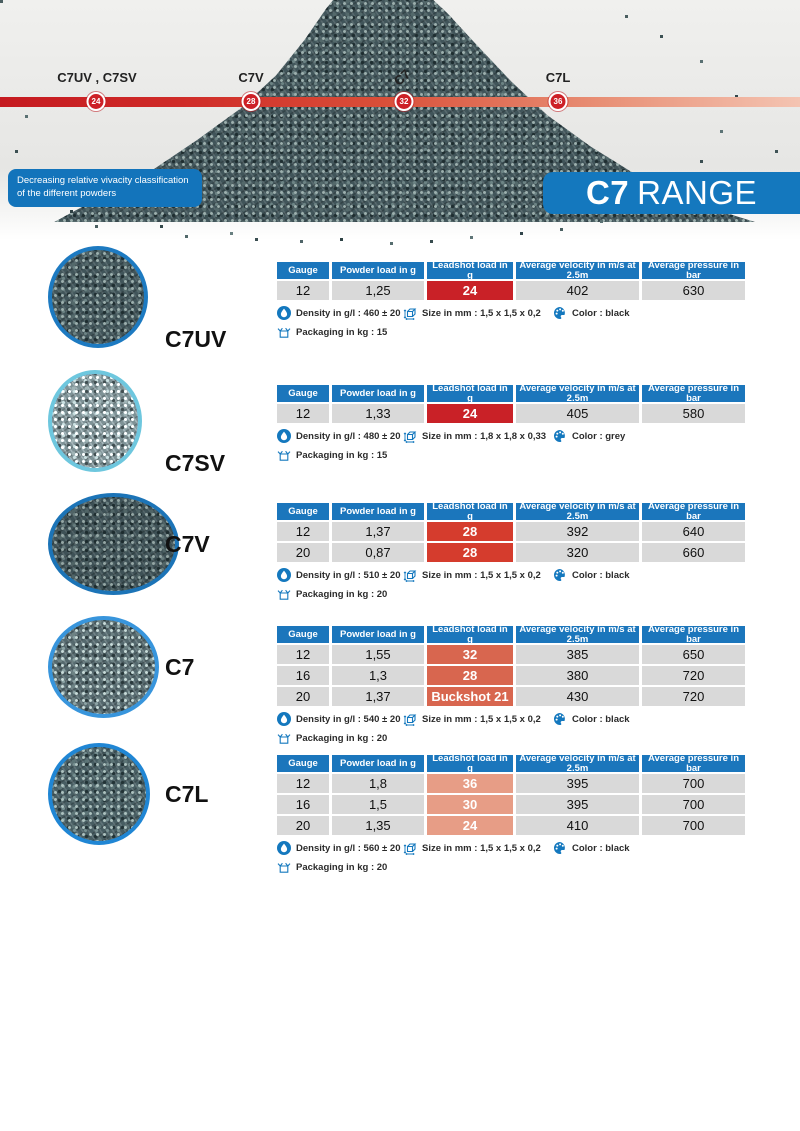 The height and width of the screenshot is (1131, 800). I want to click on color-text: Color : black, so click(601, 719).